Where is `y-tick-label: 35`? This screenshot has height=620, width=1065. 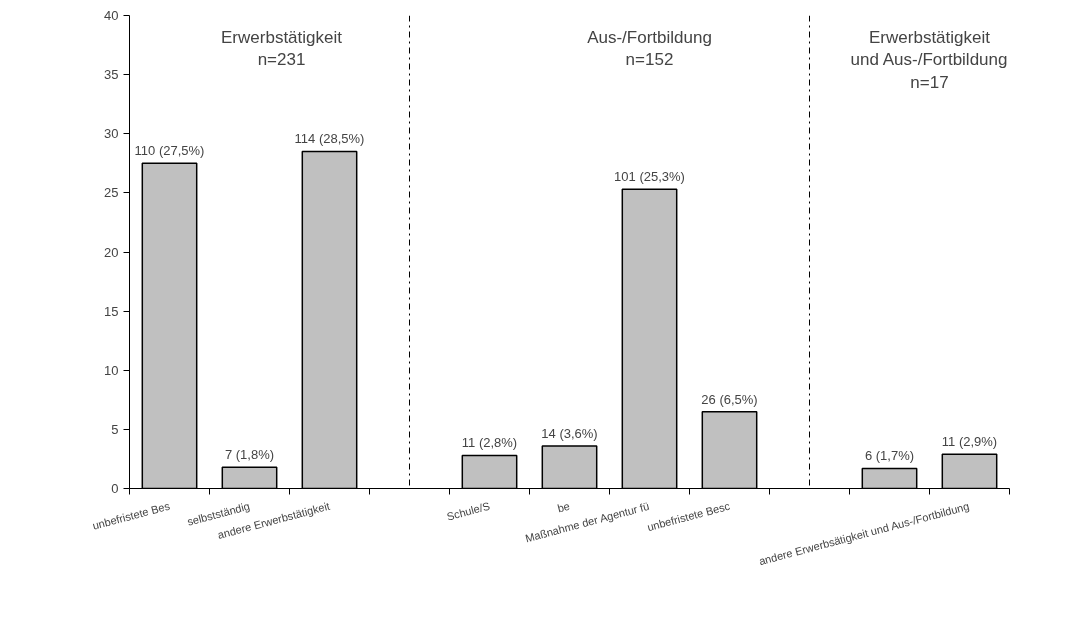 y-tick-label: 35 is located at coordinates (111, 75).